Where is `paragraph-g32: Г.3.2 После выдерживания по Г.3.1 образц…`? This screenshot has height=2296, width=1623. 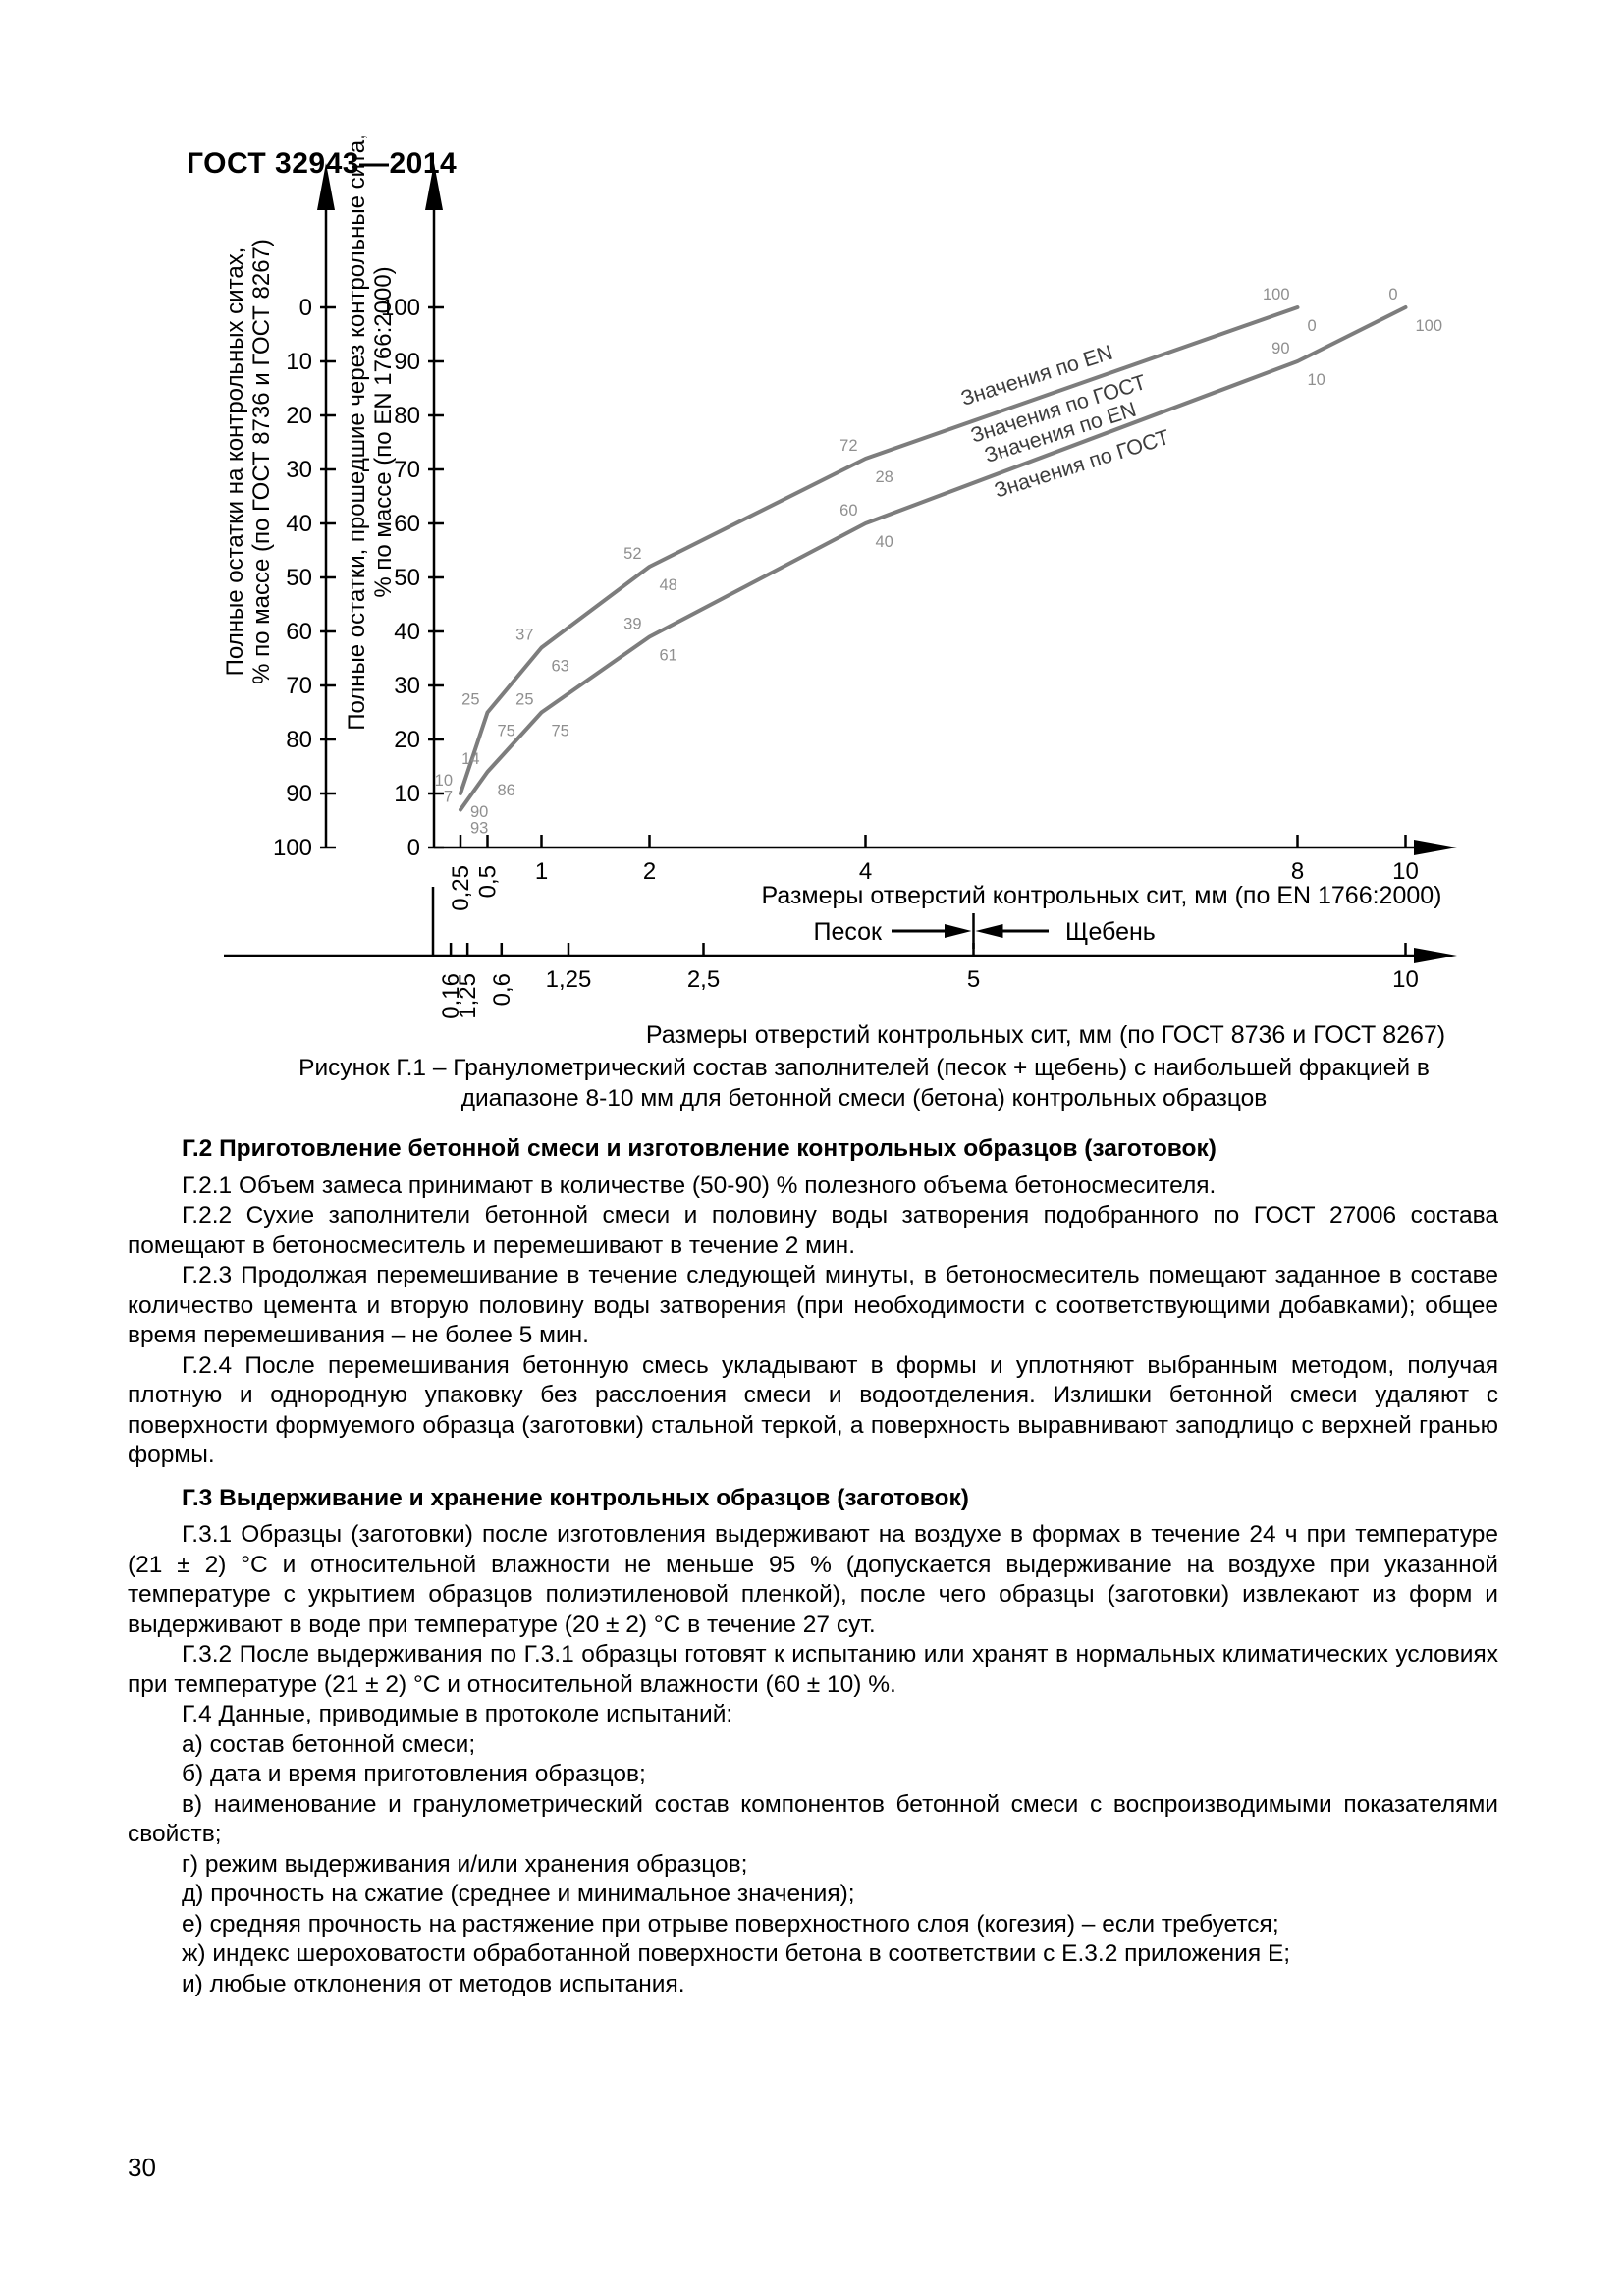
paragraph-g32: Г.3.2 После выдерживания по Г.3.1 образц… is located at coordinates (813, 1669).